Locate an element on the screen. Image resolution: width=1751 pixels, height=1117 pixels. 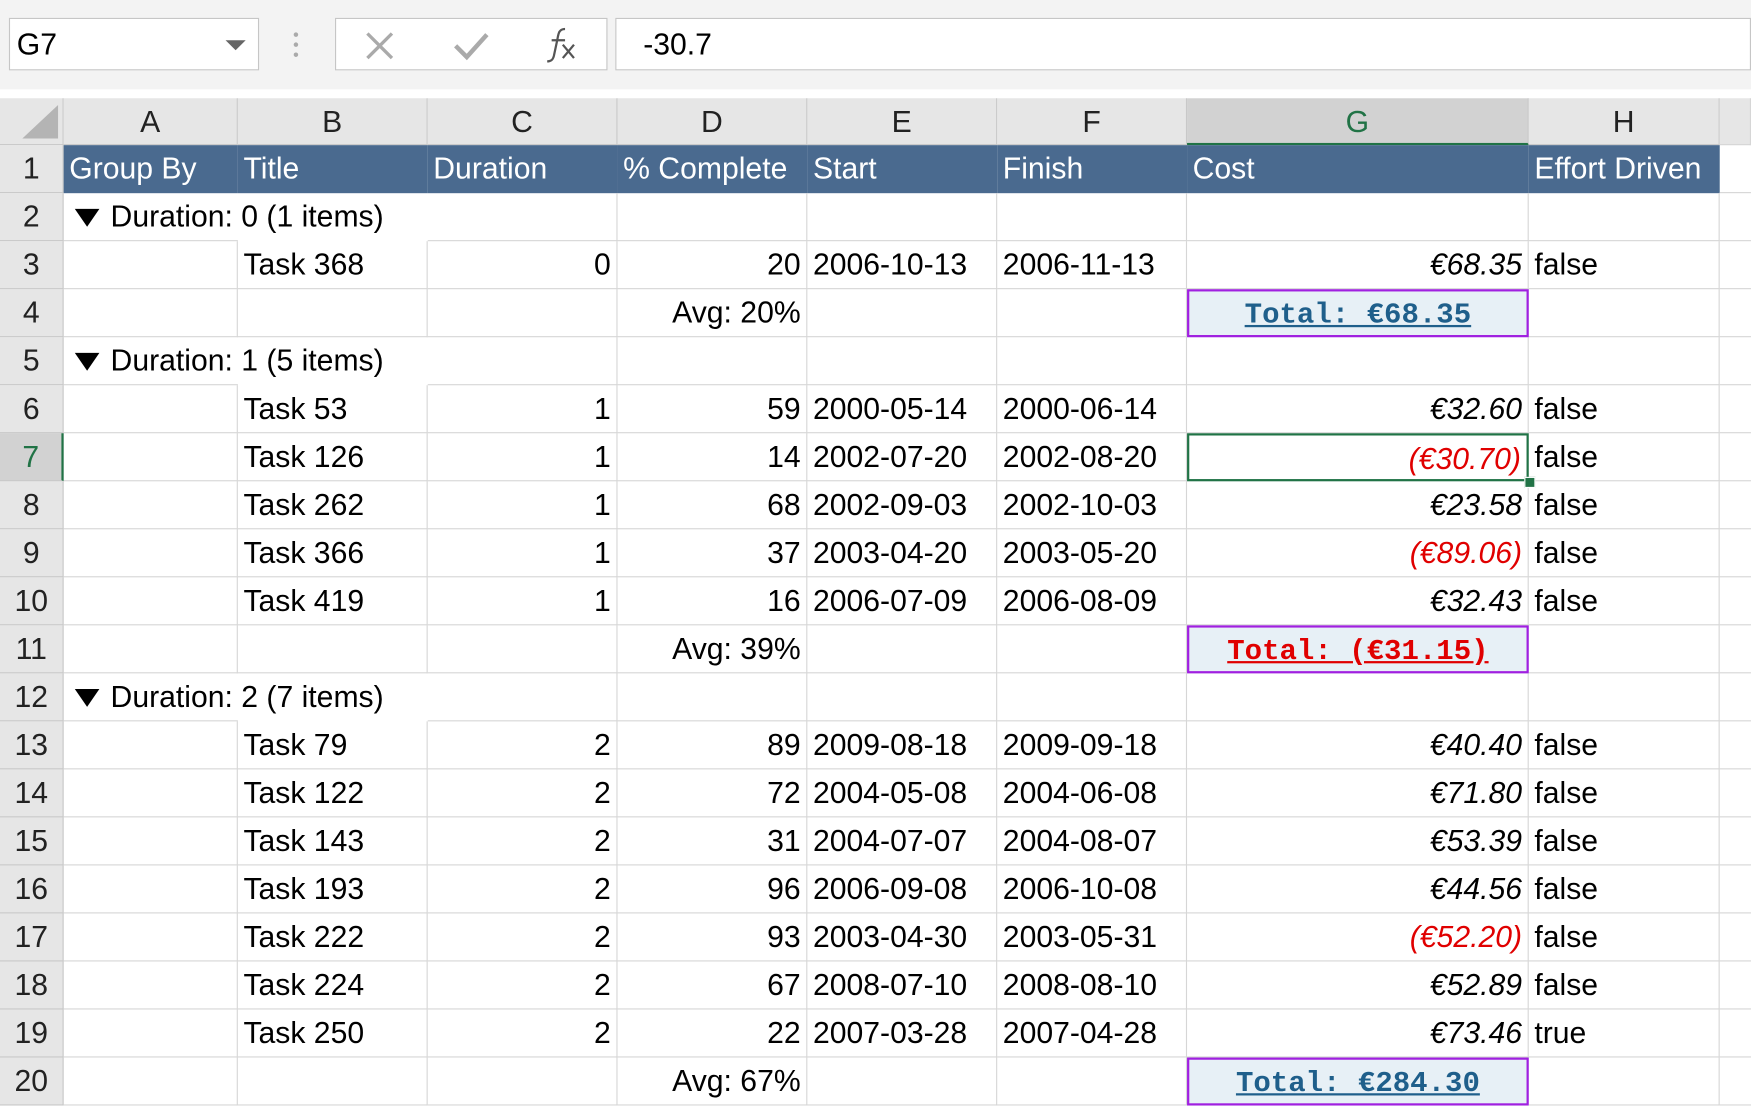
header-cell: Start is located at coordinates (902, 169).